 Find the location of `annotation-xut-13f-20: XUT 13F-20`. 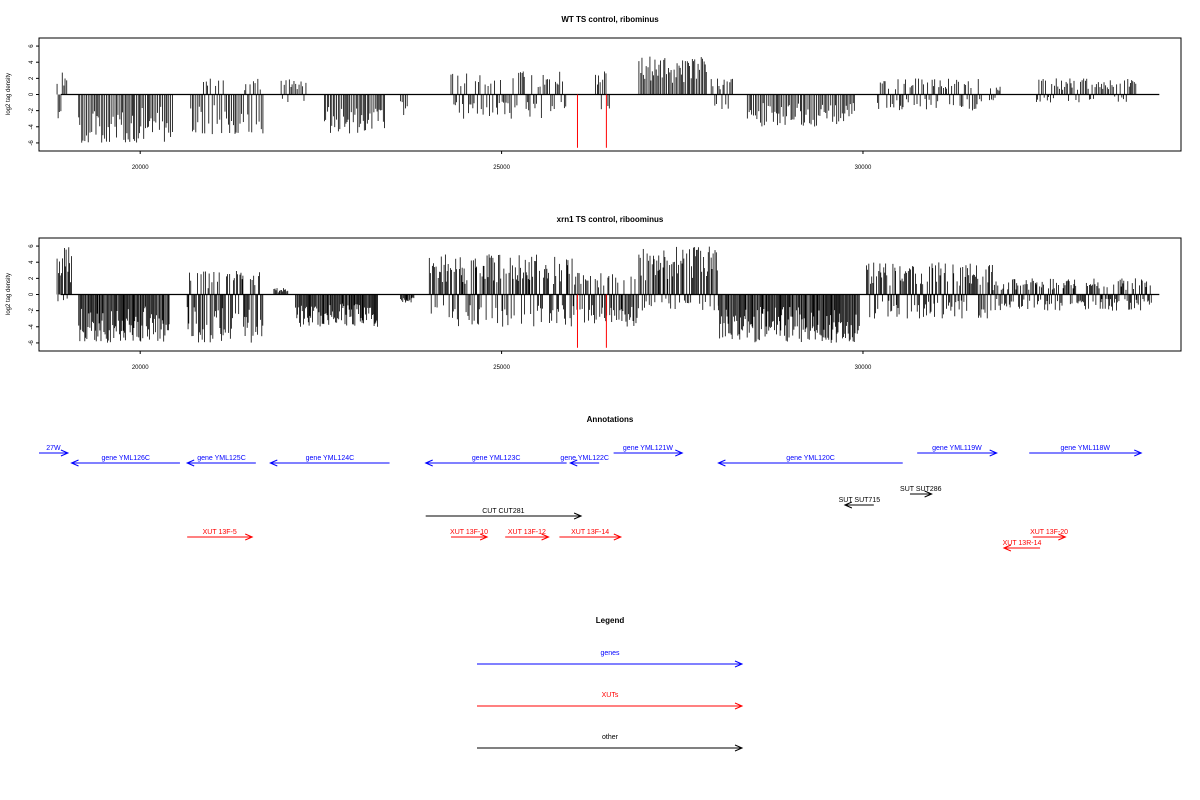

annotation-xut-13f-20: XUT 13F-20 is located at coordinates (1049, 535).